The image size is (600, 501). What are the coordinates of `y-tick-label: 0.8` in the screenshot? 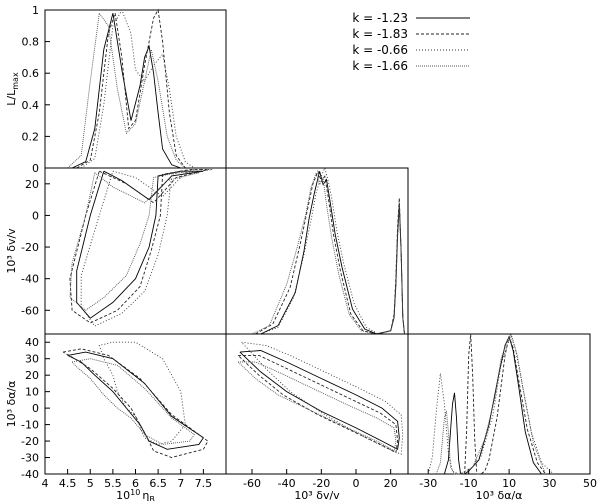 It's located at (31, 42).